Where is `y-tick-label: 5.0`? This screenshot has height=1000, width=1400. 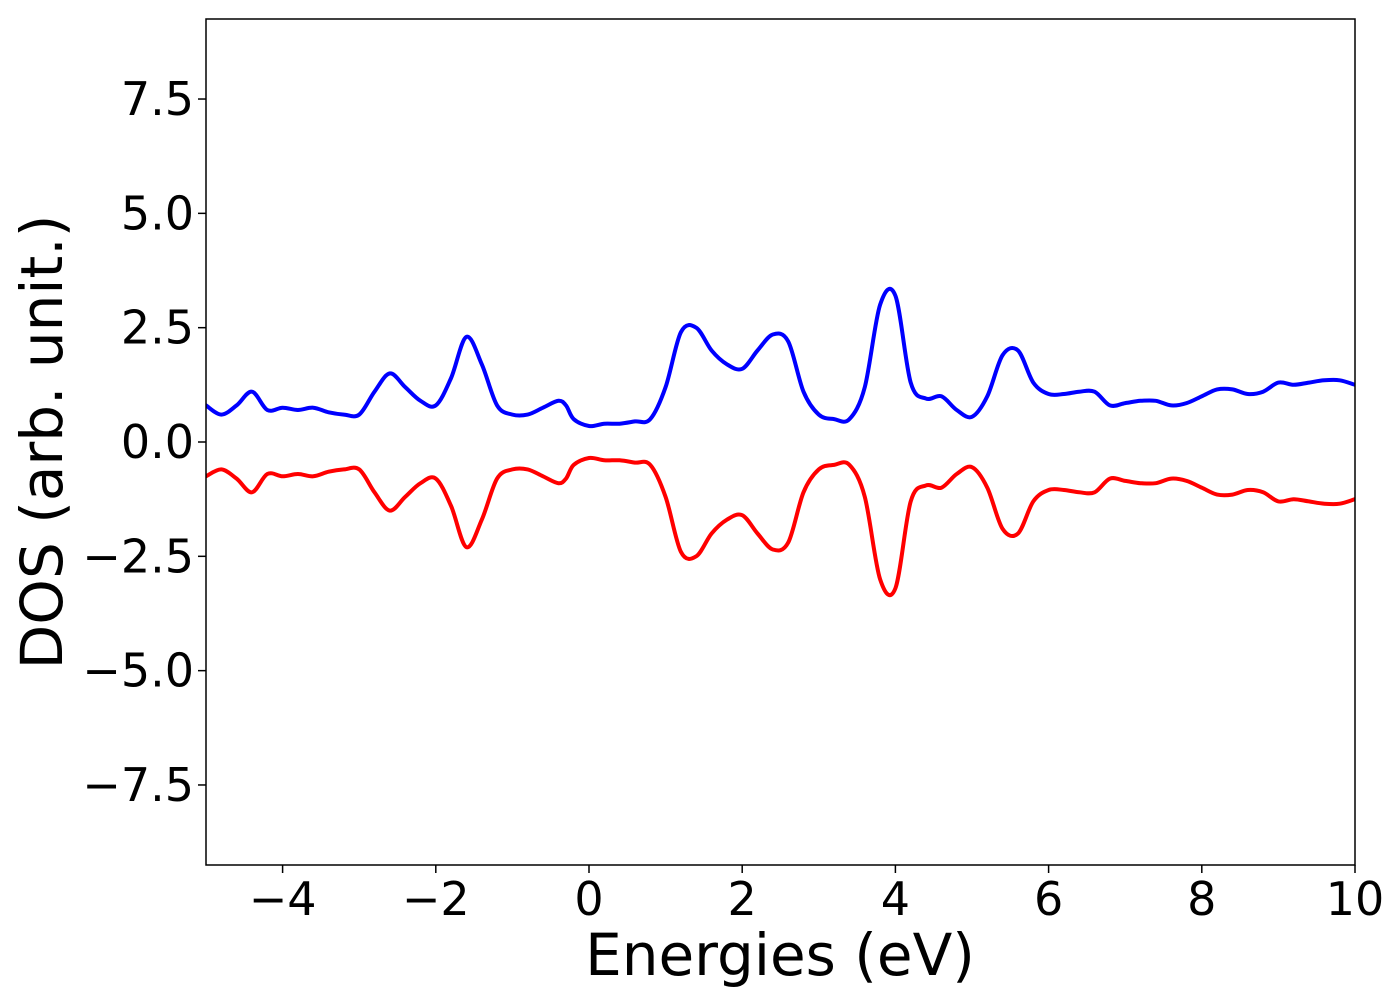
y-tick-label: 5.0 is located at coordinates (157, 213).